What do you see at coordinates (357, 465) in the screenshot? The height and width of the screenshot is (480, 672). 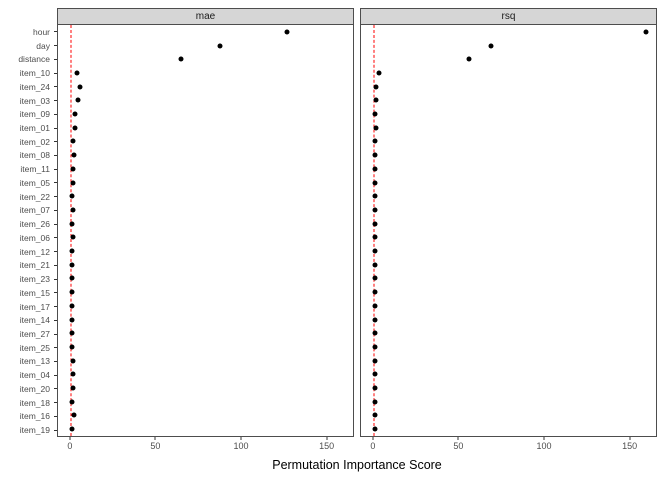 I see `x-axis-title: Permutation Importance Score` at bounding box center [357, 465].